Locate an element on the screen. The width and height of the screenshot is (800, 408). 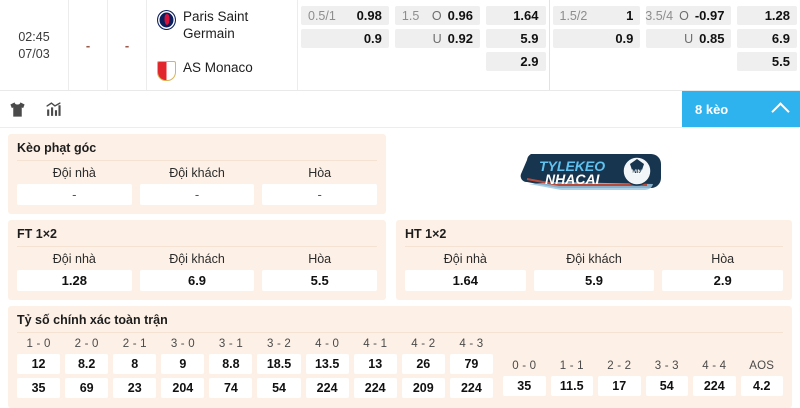
onextwo-cell: 5.9 is located at coordinates (516, 38).